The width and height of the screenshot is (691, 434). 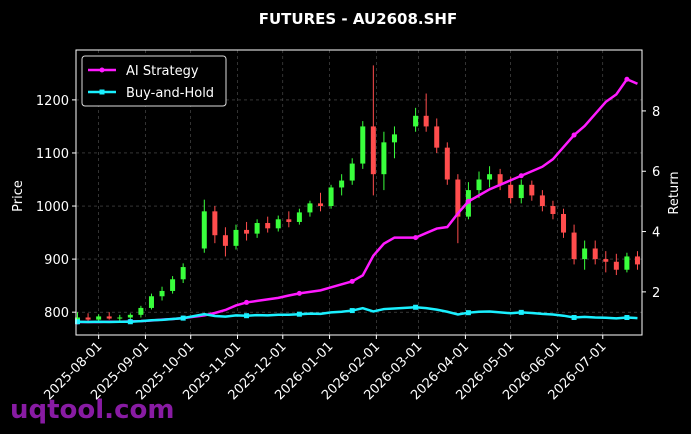 What do you see at coordinates (92, 410) in the screenshot?
I see `watermark: uqtool.com` at bounding box center [92, 410].